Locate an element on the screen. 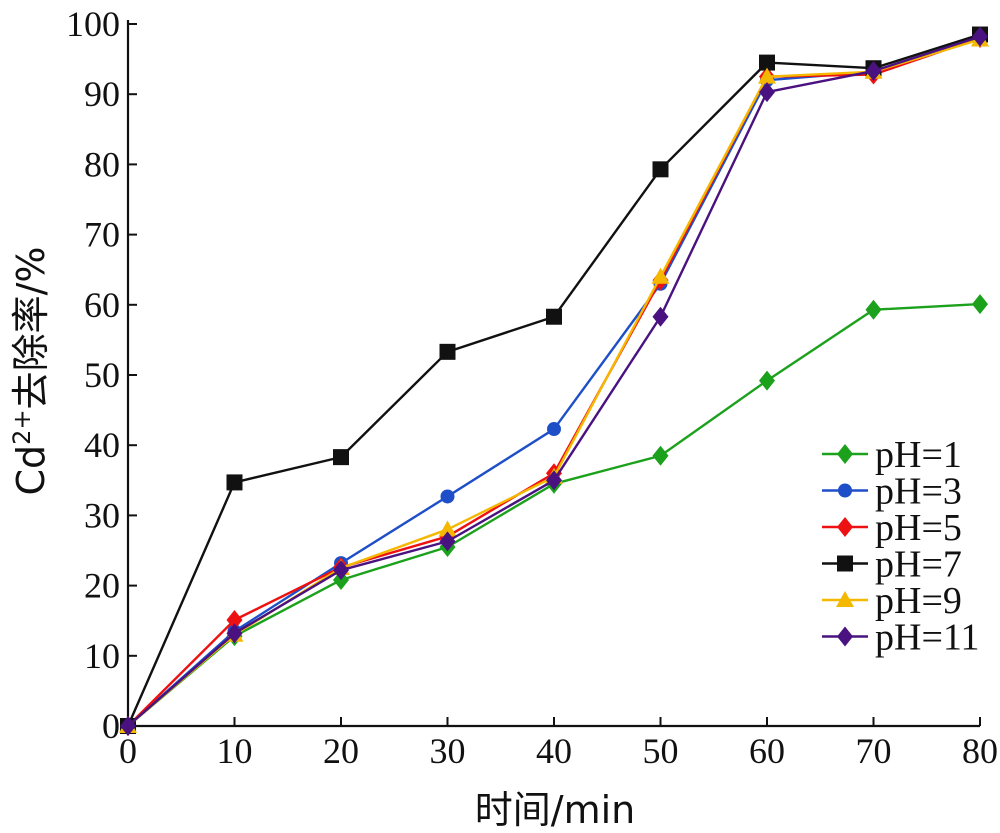  y-tick-label: 20 is located at coordinates (102, 586).